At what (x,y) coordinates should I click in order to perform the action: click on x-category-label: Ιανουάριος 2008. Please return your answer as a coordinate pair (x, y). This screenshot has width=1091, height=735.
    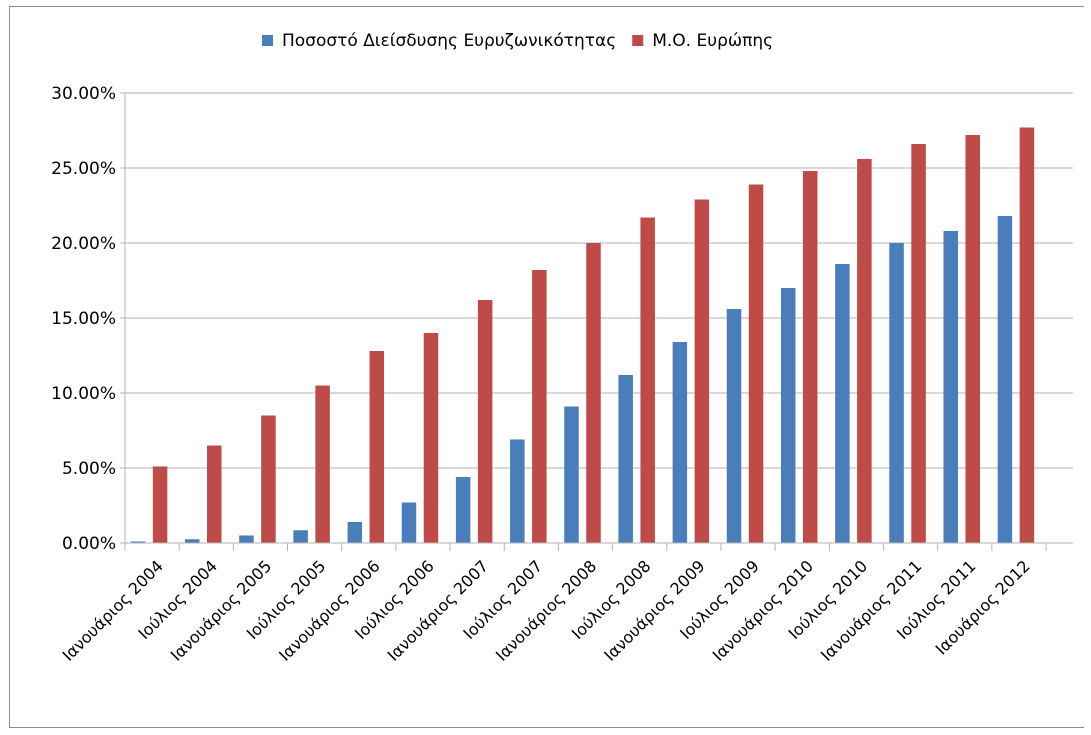
    Looking at the image, I should click on (546, 610).